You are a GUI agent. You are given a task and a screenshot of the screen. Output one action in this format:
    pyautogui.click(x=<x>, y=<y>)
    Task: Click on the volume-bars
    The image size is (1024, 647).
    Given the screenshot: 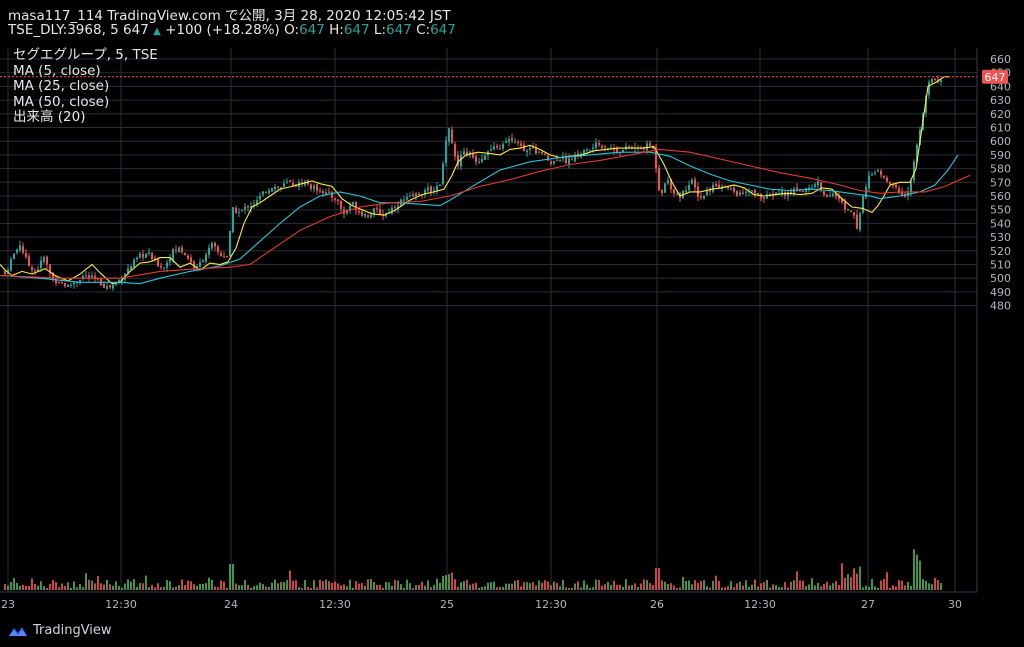 What is the action you would take?
    pyautogui.click(x=473, y=569)
    